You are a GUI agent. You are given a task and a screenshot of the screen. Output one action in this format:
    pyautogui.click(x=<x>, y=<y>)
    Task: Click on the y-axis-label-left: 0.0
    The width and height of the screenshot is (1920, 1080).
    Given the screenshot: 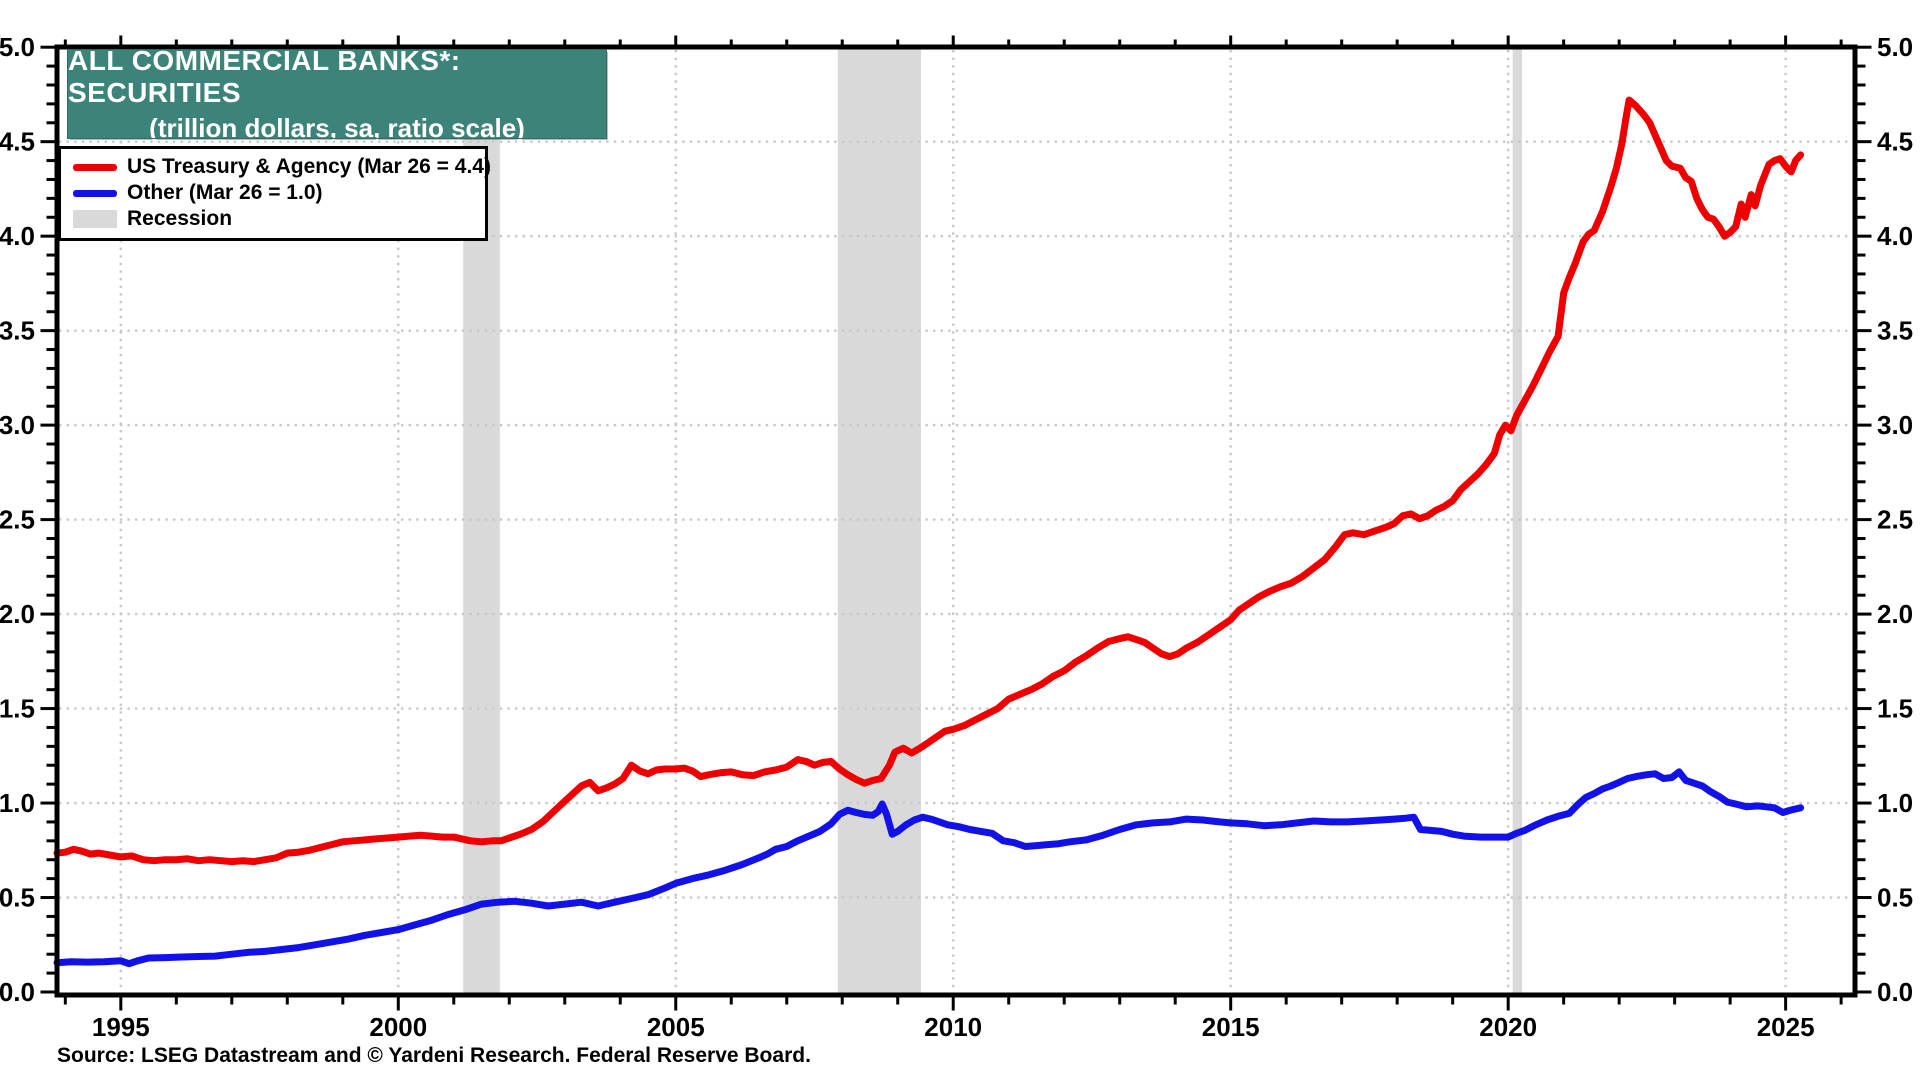 What is the action you would take?
    pyautogui.click(x=17, y=992)
    